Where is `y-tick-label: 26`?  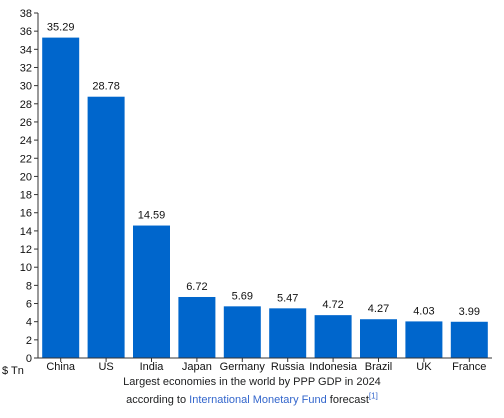
y-tick-label: 26 is located at coordinates (26, 123).